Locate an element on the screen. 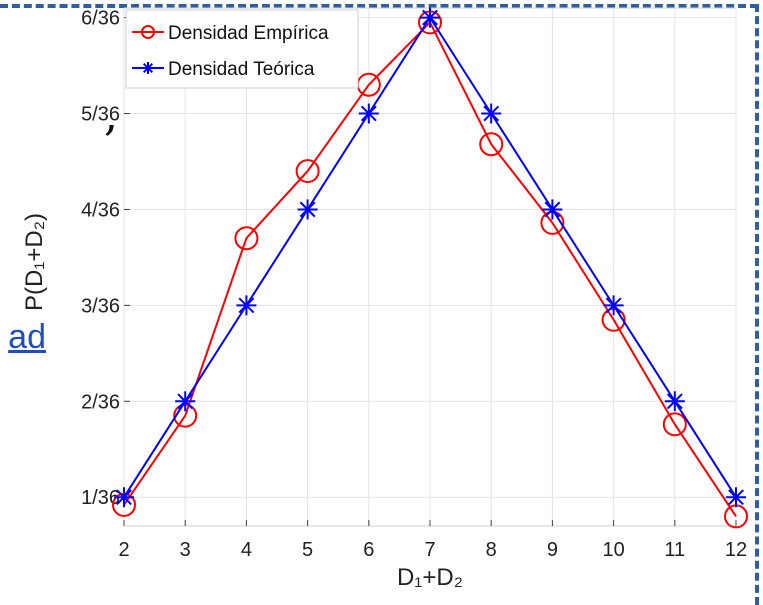  x-tick-label: 10 is located at coordinates (613, 550).